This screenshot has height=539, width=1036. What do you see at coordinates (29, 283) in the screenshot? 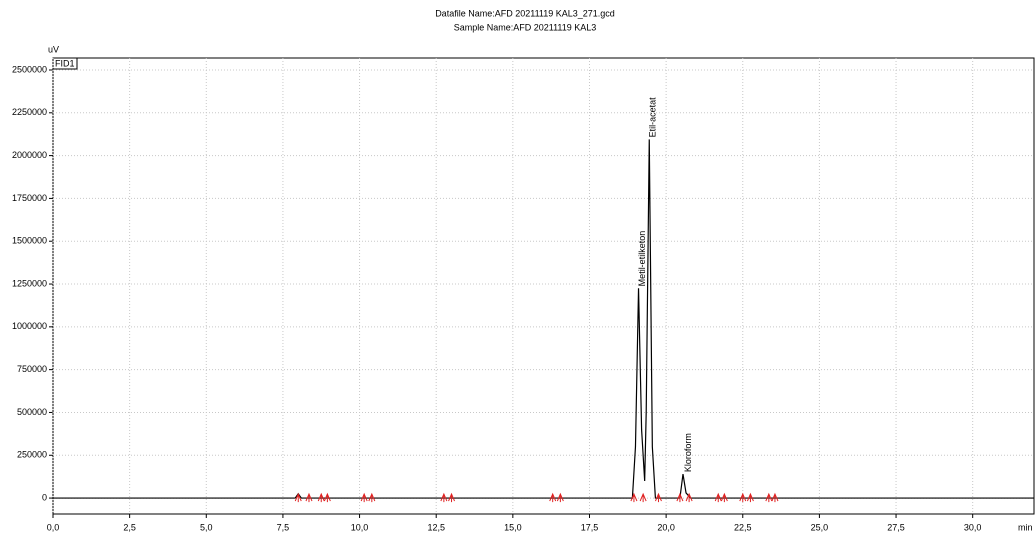
I see `y-tick-label: 1250000` at bounding box center [29, 283].